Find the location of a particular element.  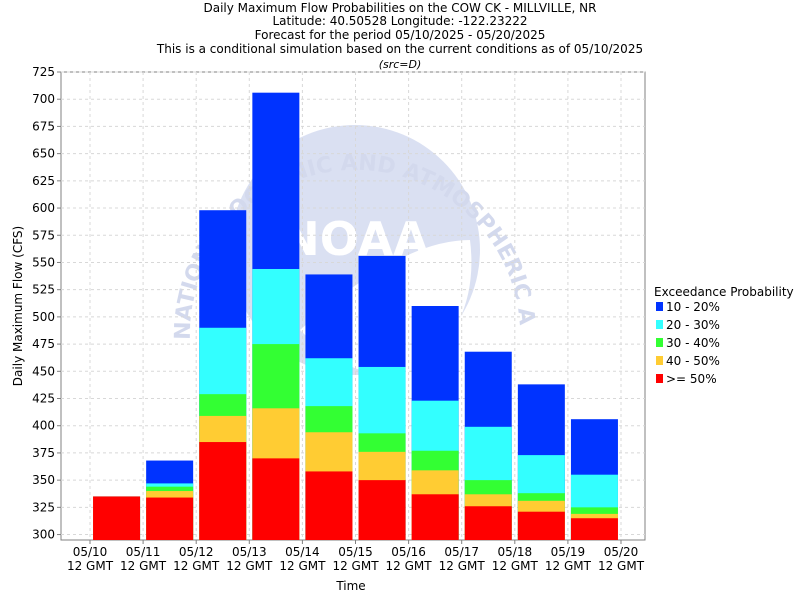

y-tick-label: 700 is located at coordinates (43, 99).